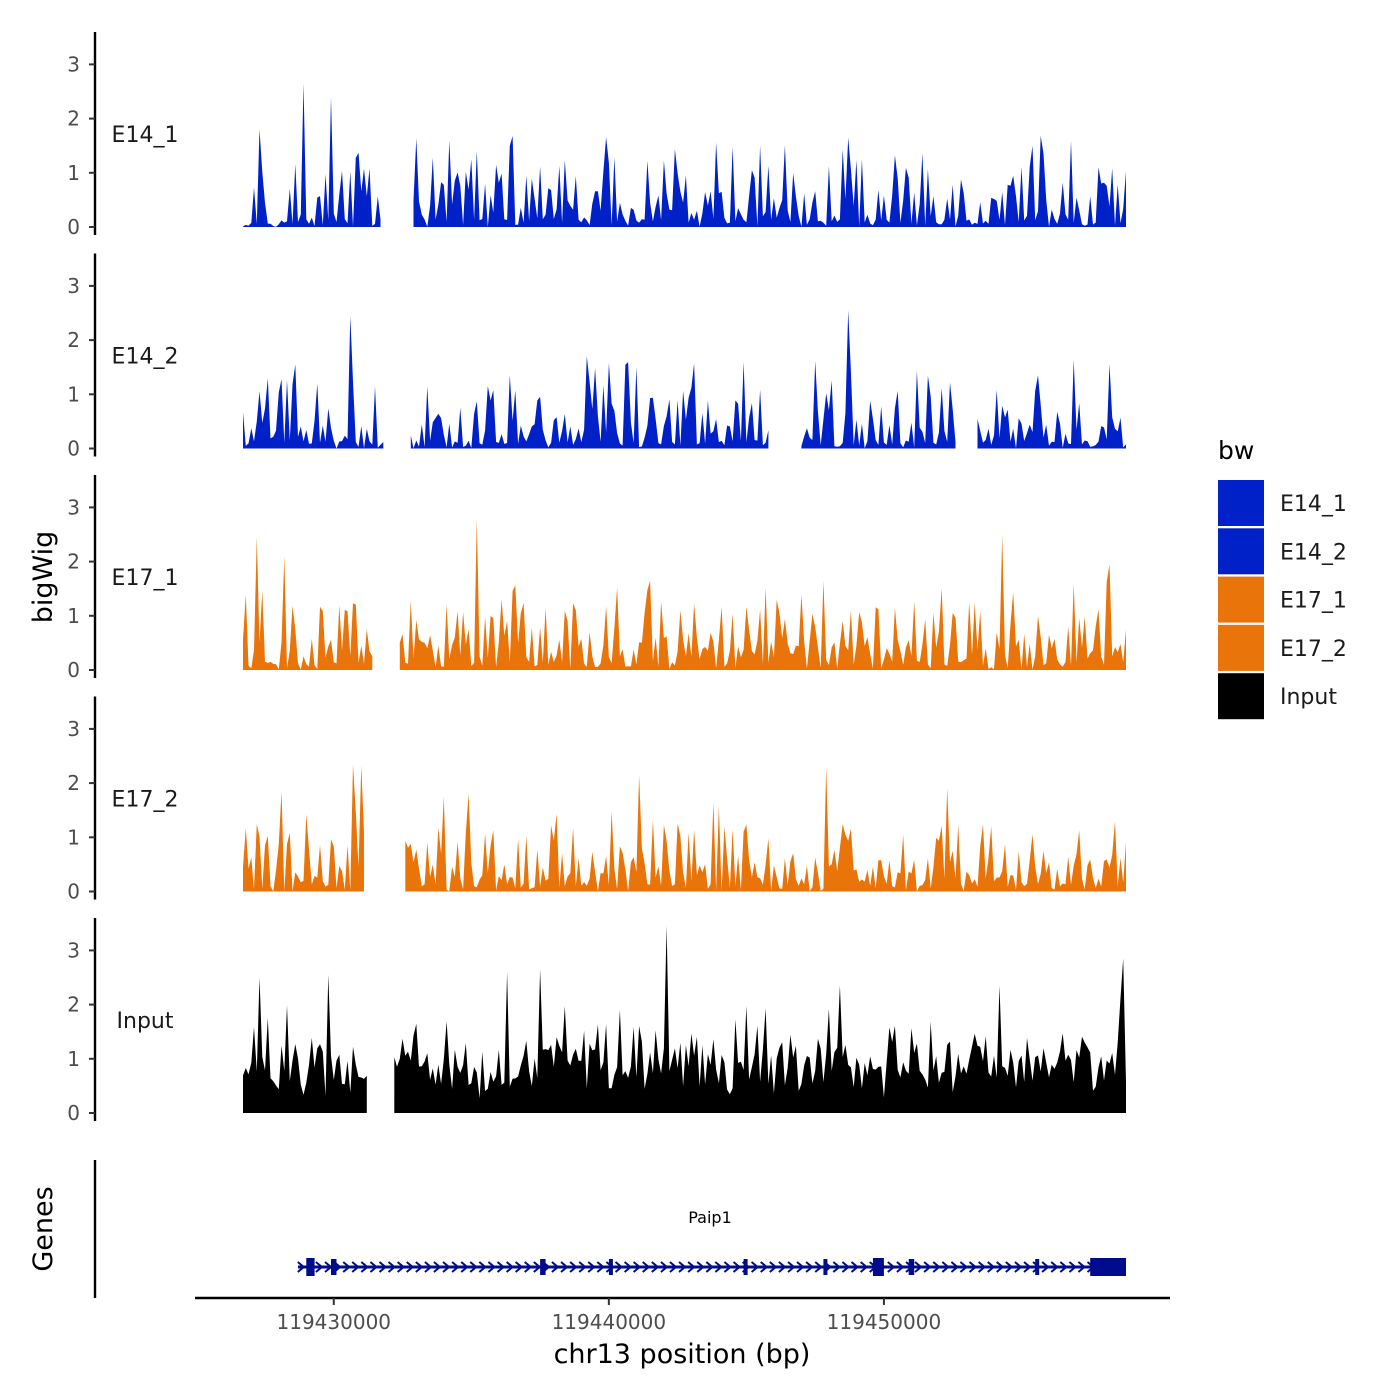  Describe the element at coordinates (145, 357) in the screenshot. I see `track-label: E14_2` at that location.